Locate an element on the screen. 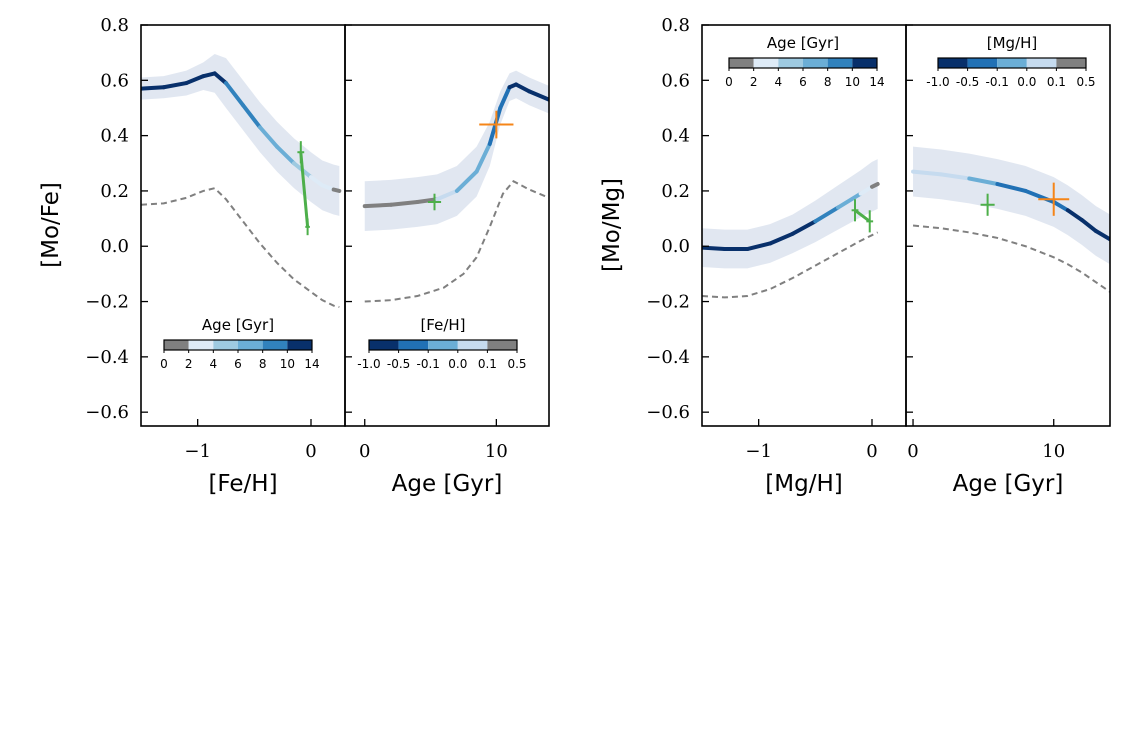 This screenshot has width=1136, height=729. panel-momg-vs-age: 0 10 Age [Gyr] [Mg/H] -1.0 -0.5 -0.1 0.0 0.1 0.5 is located at coordinates (1008, 260).